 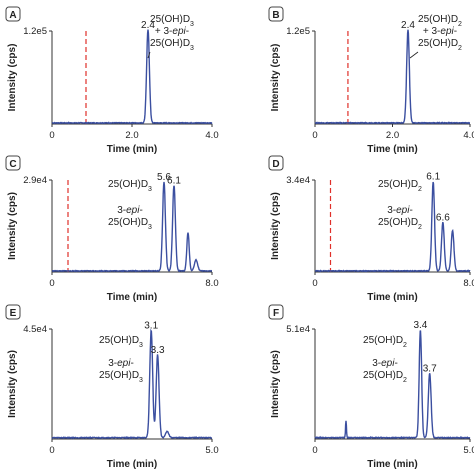 I want to click on peak-label: 3.4, so click(x=420, y=325).